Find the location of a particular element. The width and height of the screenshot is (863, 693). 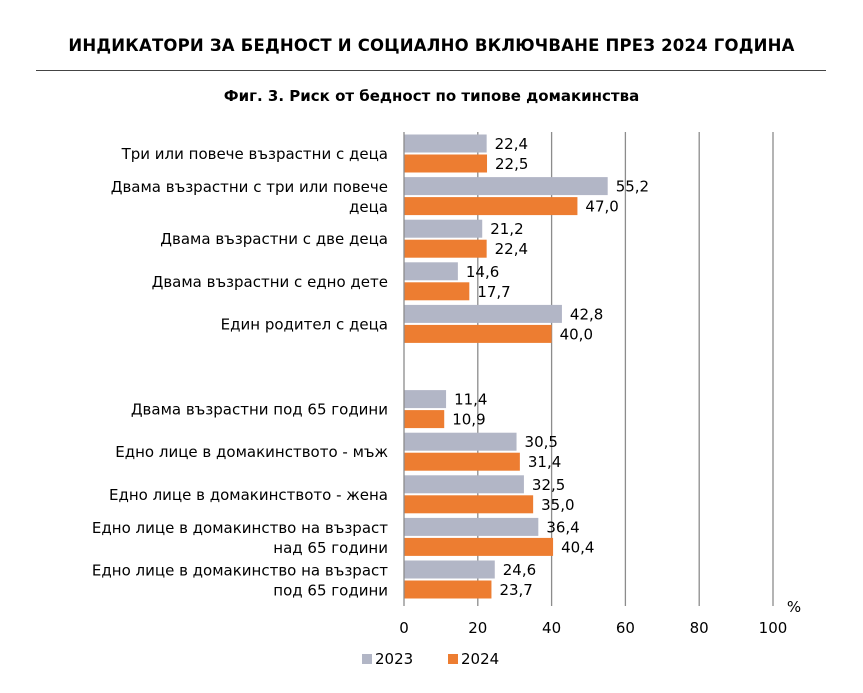

x-tick-label: 40 is located at coordinates (551, 628).